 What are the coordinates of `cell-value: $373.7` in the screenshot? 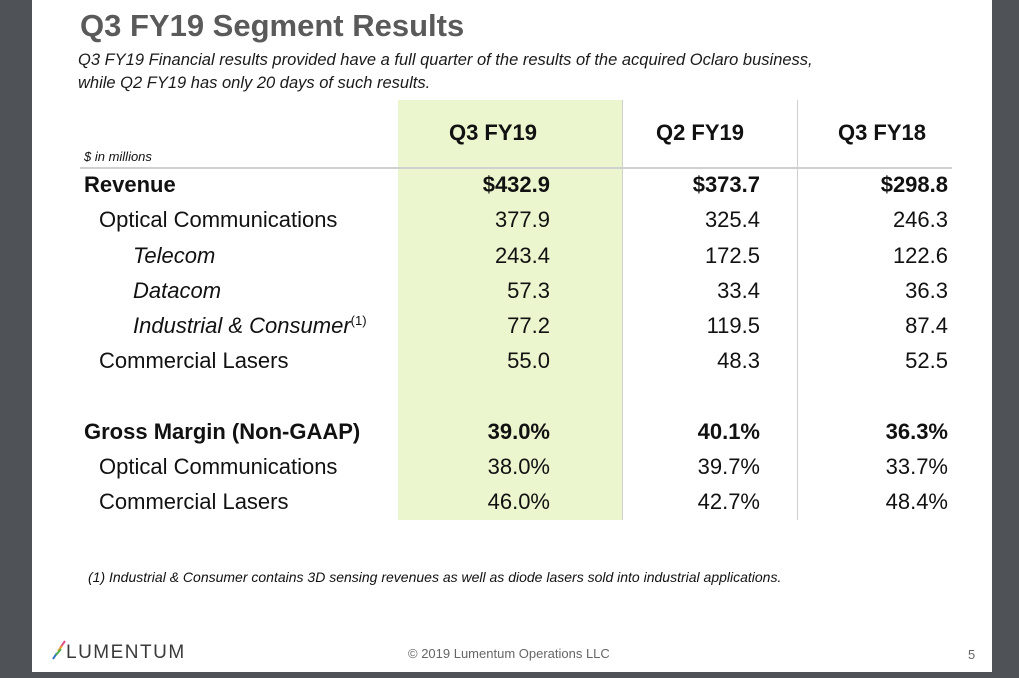 It's located at (726, 184).